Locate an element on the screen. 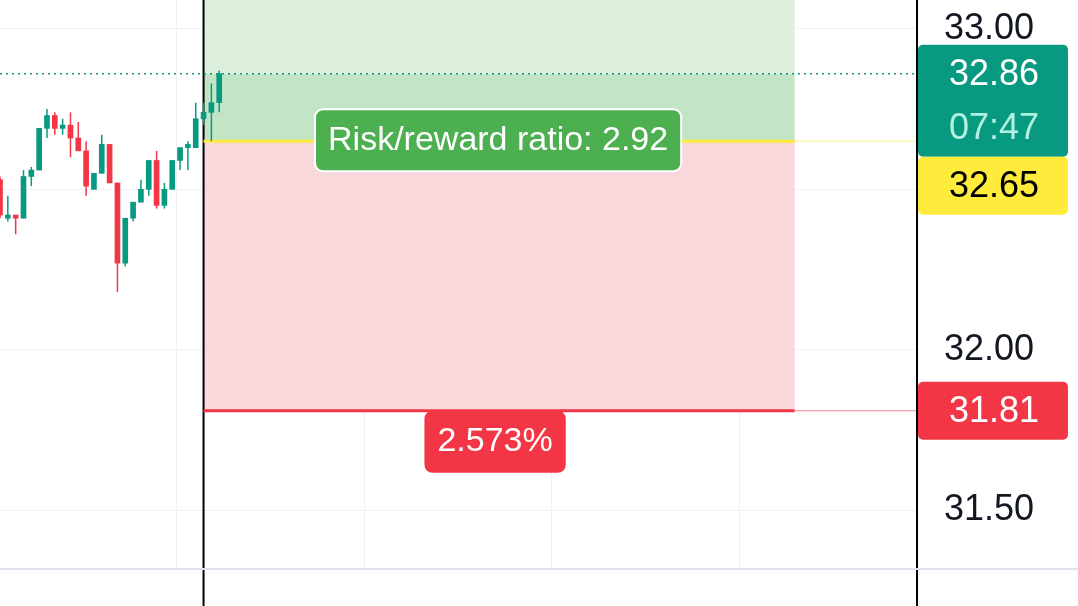 This screenshot has height=606, width=1078. annotation: Risk/reward ratio: 2.92 is located at coordinates (498, 137).